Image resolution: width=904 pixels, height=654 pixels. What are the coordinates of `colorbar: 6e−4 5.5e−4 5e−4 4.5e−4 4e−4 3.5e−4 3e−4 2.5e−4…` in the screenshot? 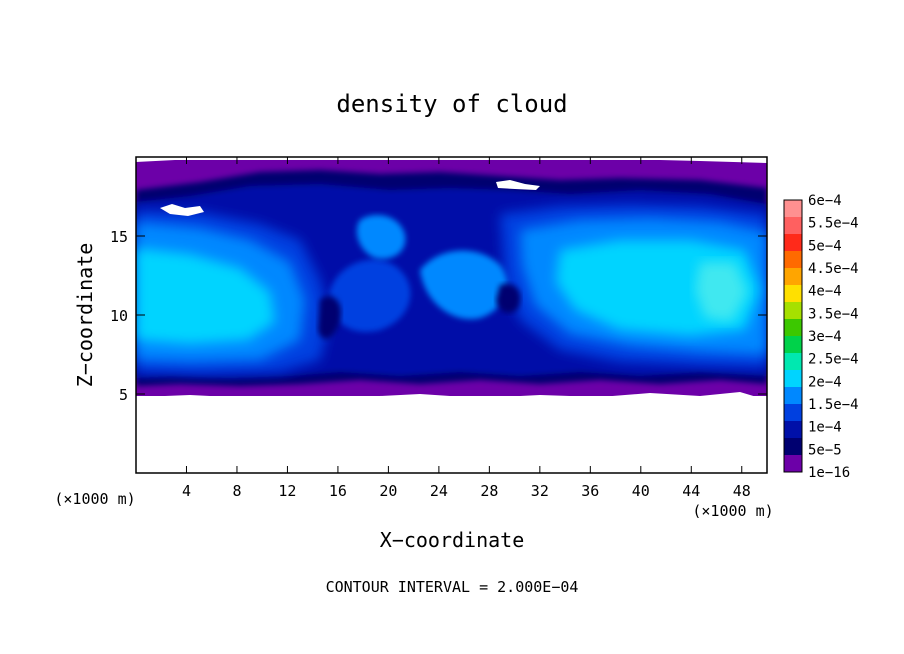 It's located at (821, 337).